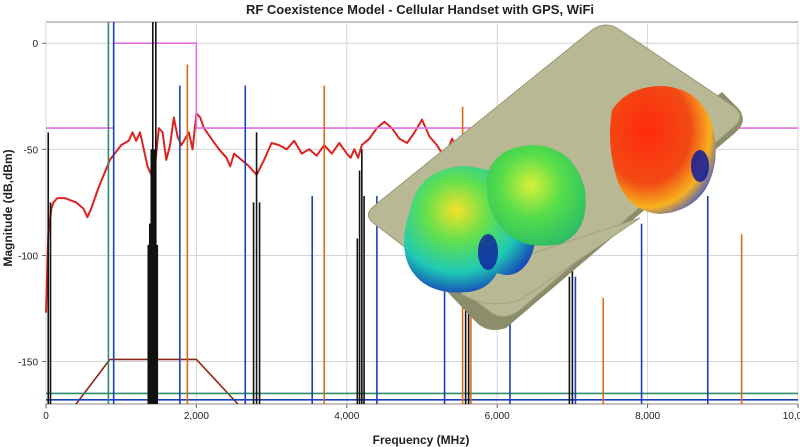  What do you see at coordinates (35, 44) in the screenshot?
I see `y-tick-label: 0` at bounding box center [35, 44].